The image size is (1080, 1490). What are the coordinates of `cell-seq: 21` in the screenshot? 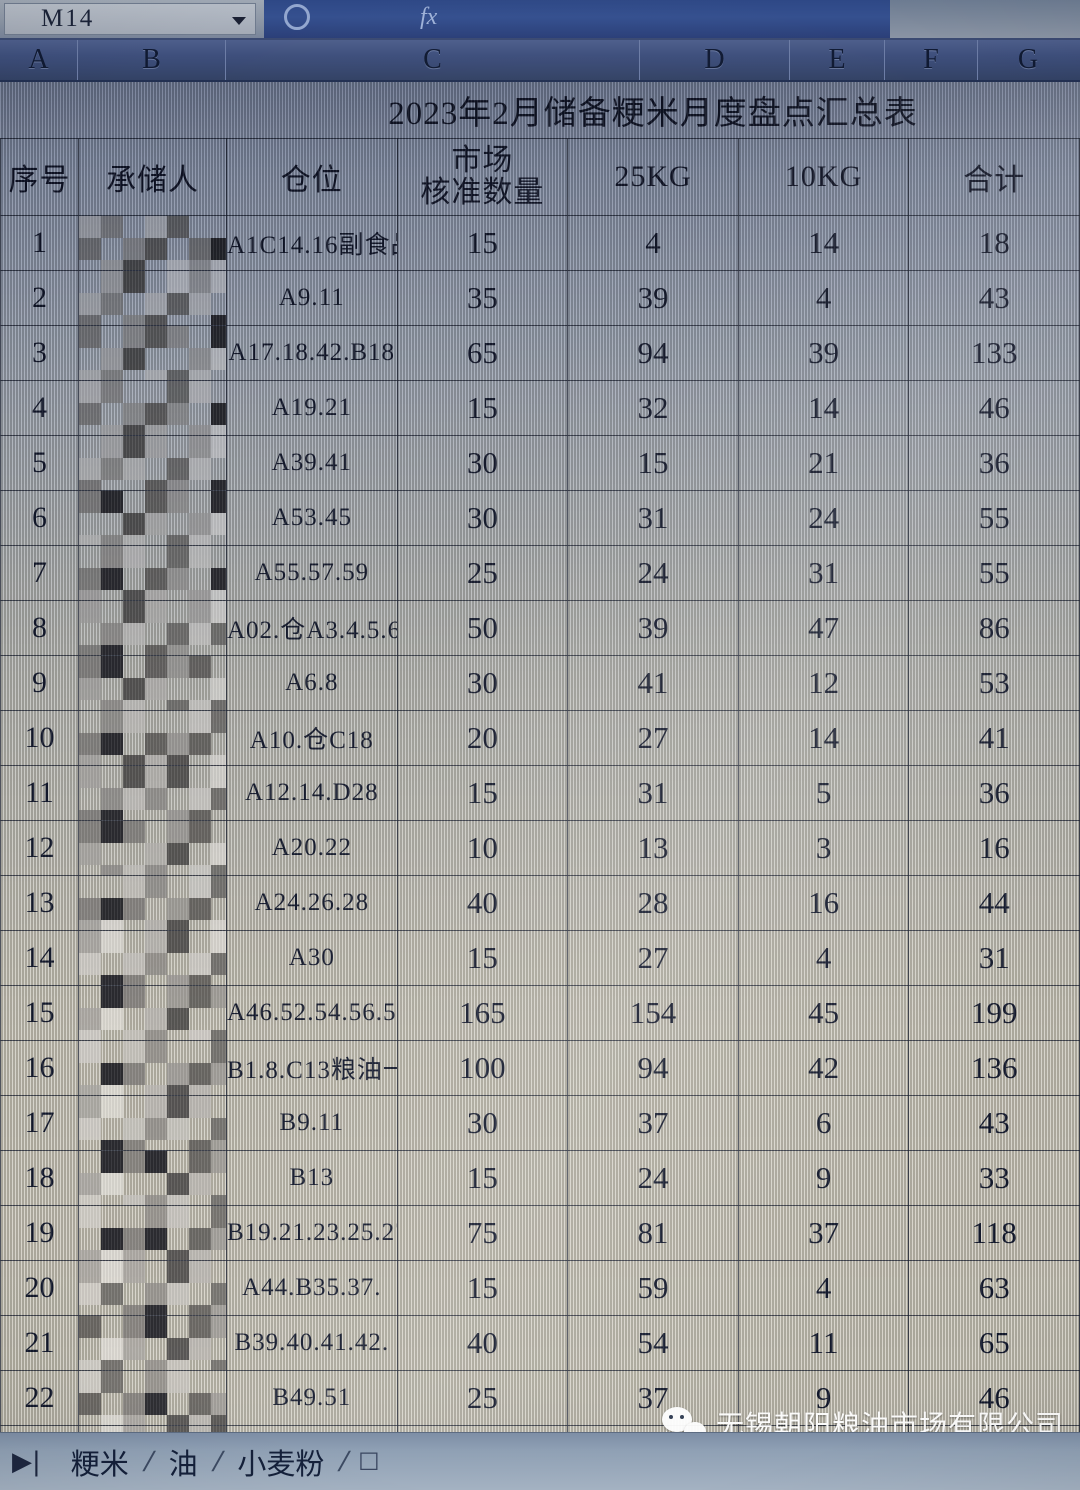 It's located at (39, 1343).